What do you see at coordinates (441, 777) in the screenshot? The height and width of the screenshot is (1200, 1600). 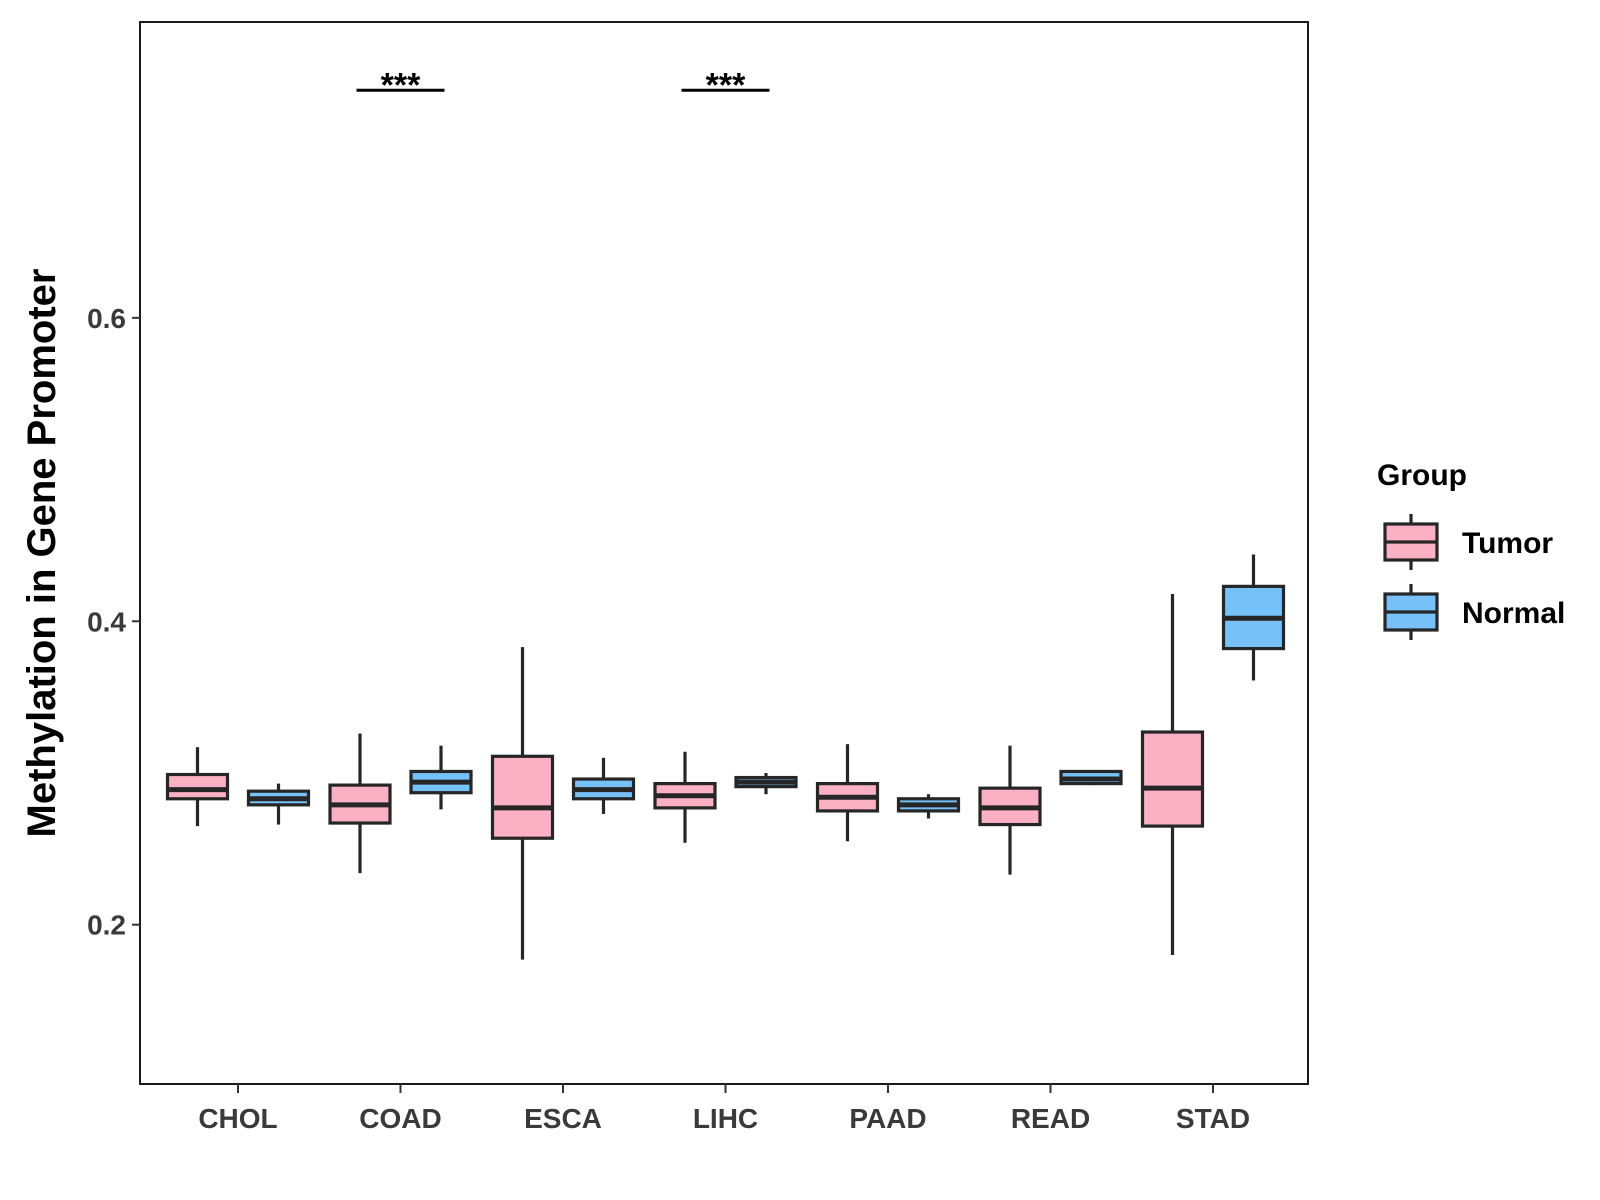 I see `box-normal-coad` at bounding box center [441, 777].